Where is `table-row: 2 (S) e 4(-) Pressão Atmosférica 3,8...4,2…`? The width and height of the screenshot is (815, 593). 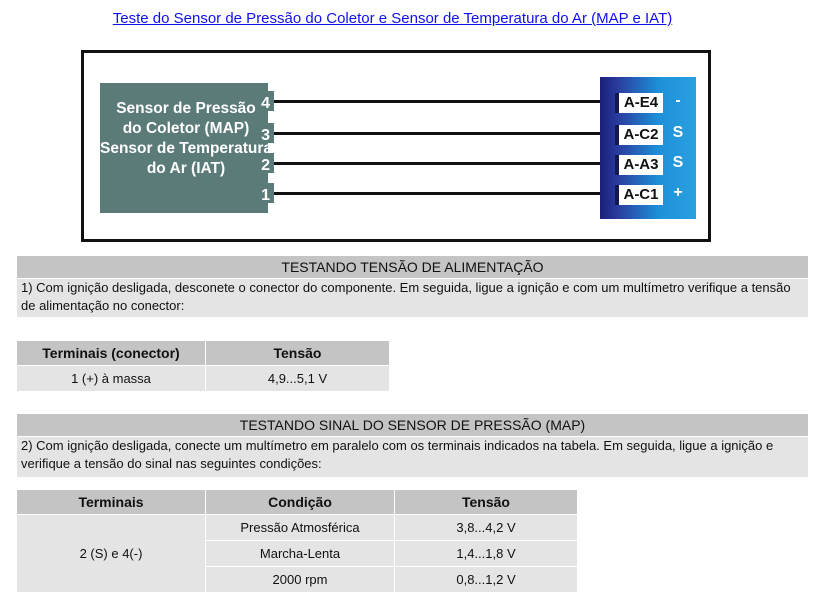
table-row: 2 (S) e 4(-) Pressão Atmosférica 3,8...4,2… is located at coordinates (297, 553).